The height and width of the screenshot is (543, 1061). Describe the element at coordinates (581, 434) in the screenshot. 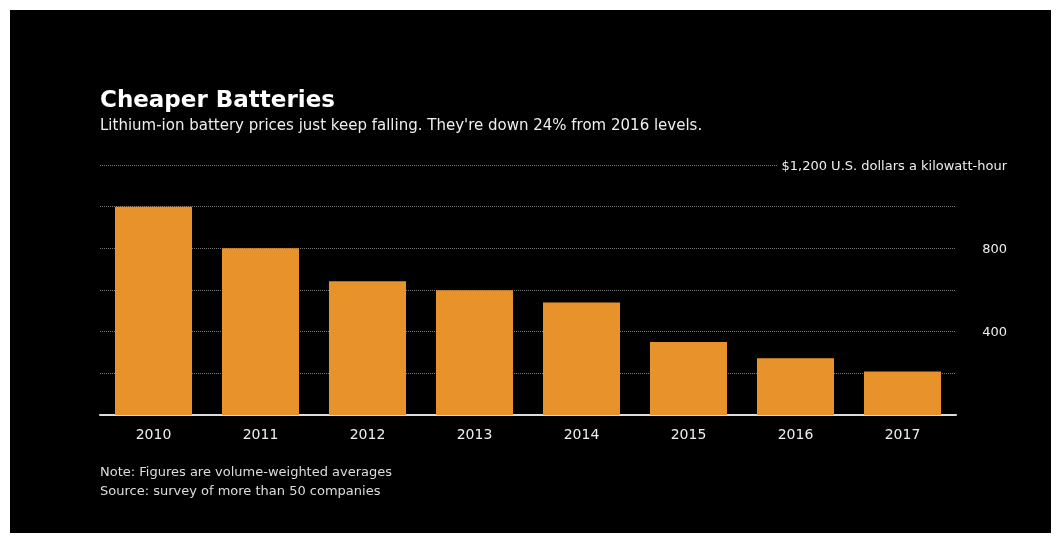

I see `x-tick-label: 2014` at that location.